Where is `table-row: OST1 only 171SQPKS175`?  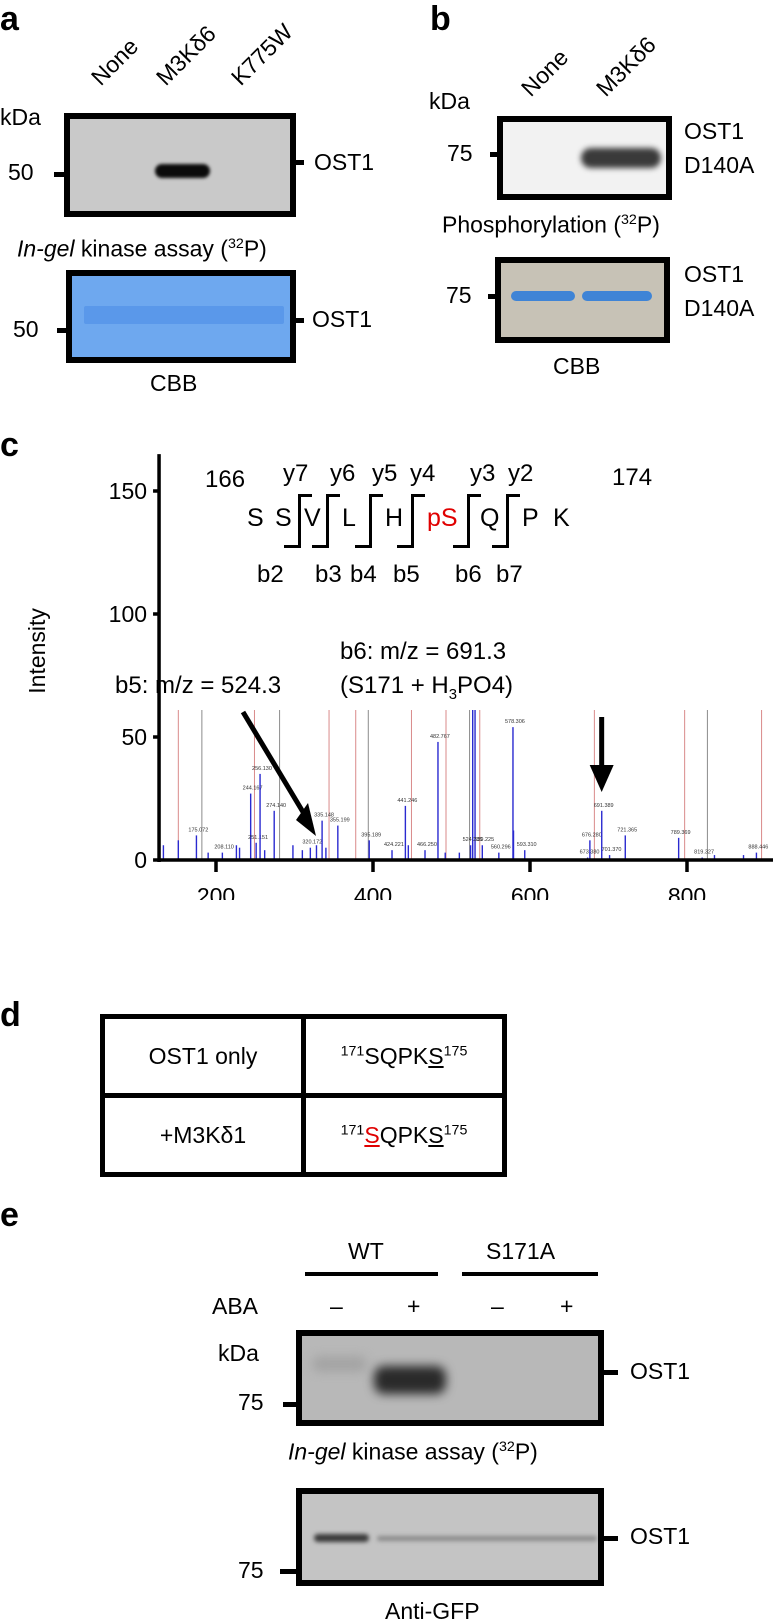
table-row: OST1 only 171SQPKS175 is located at coordinates (303, 1056).